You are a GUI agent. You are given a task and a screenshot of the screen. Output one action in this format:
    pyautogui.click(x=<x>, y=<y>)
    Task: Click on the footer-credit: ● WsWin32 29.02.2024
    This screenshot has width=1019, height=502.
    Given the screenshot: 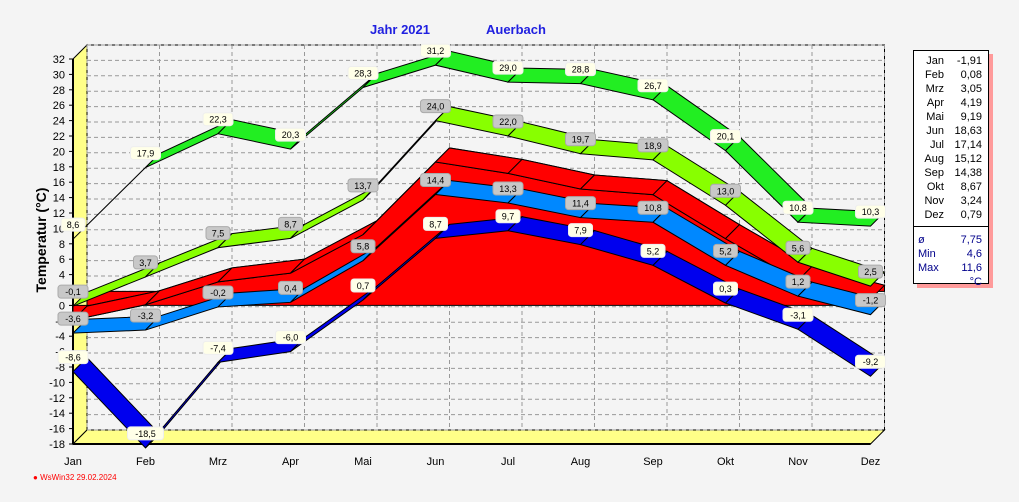 What is the action you would take?
    pyautogui.click(x=75, y=477)
    